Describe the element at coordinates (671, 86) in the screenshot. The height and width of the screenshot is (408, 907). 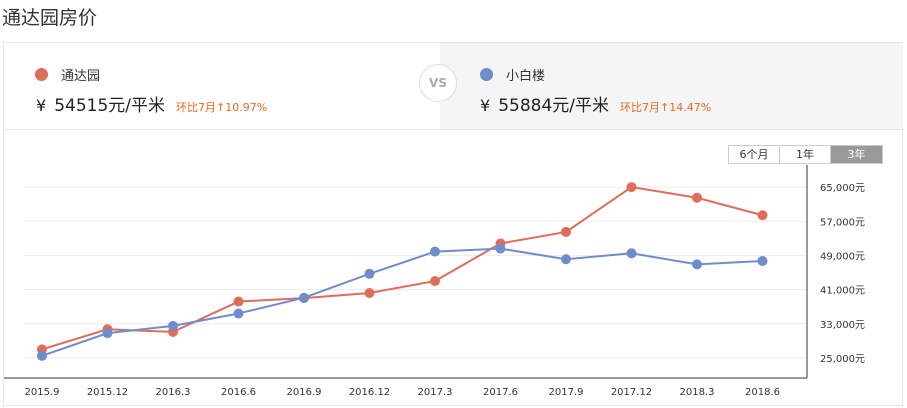
I see `community-card-right: 小白楼 ¥ 55884 元/平米 环比7月↑14.47%` at that location.